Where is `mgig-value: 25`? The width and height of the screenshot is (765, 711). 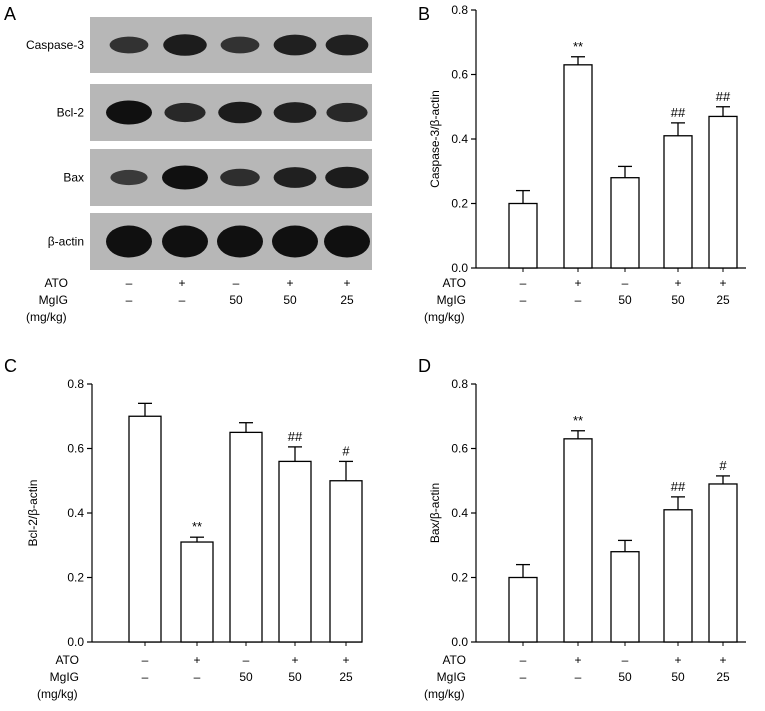 mgig-value: 25 is located at coordinates (723, 677).